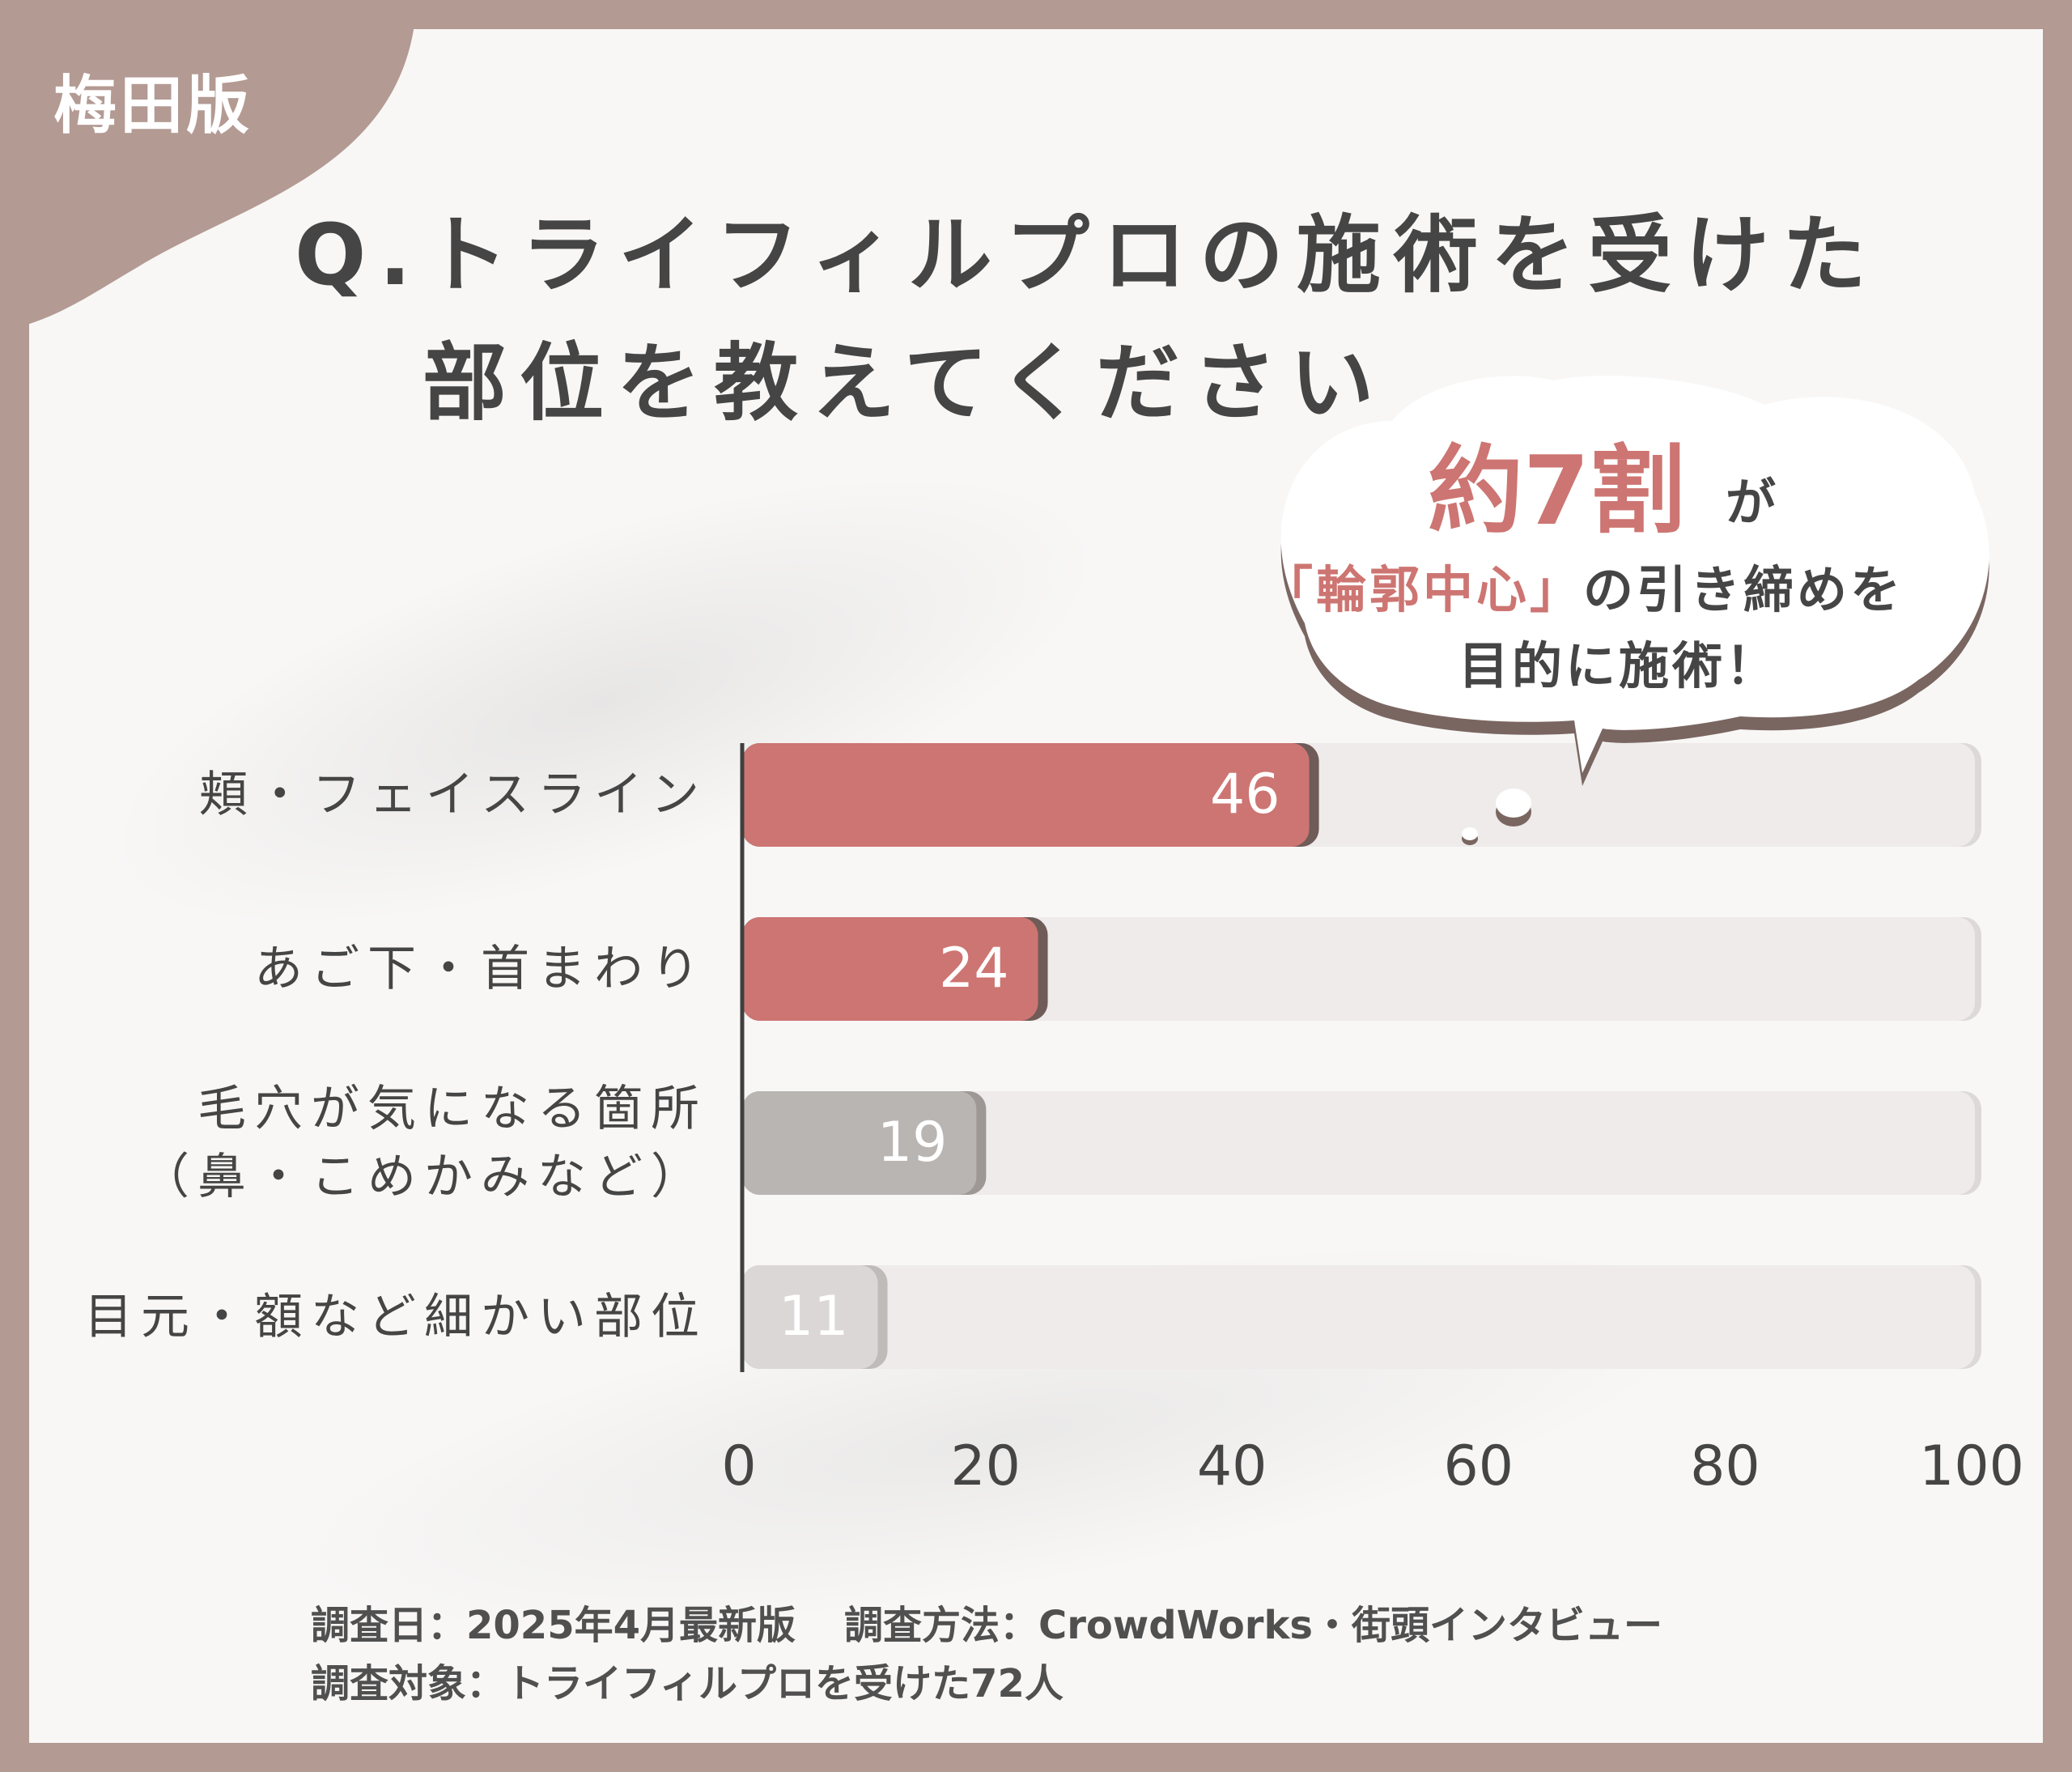  Describe the element at coordinates (1971, 1466) in the screenshot. I see `x-tick-label: 100` at that location.